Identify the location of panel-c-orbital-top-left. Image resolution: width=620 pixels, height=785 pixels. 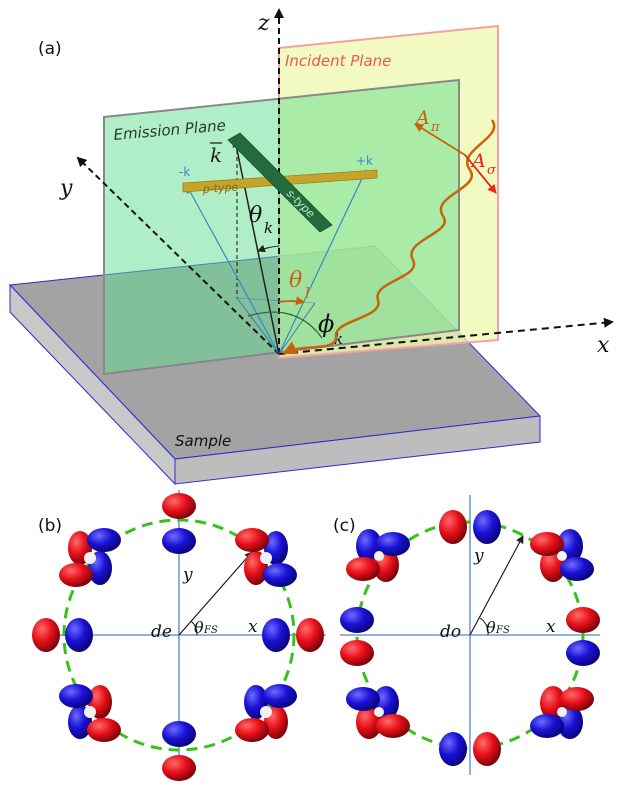
(378, 555).